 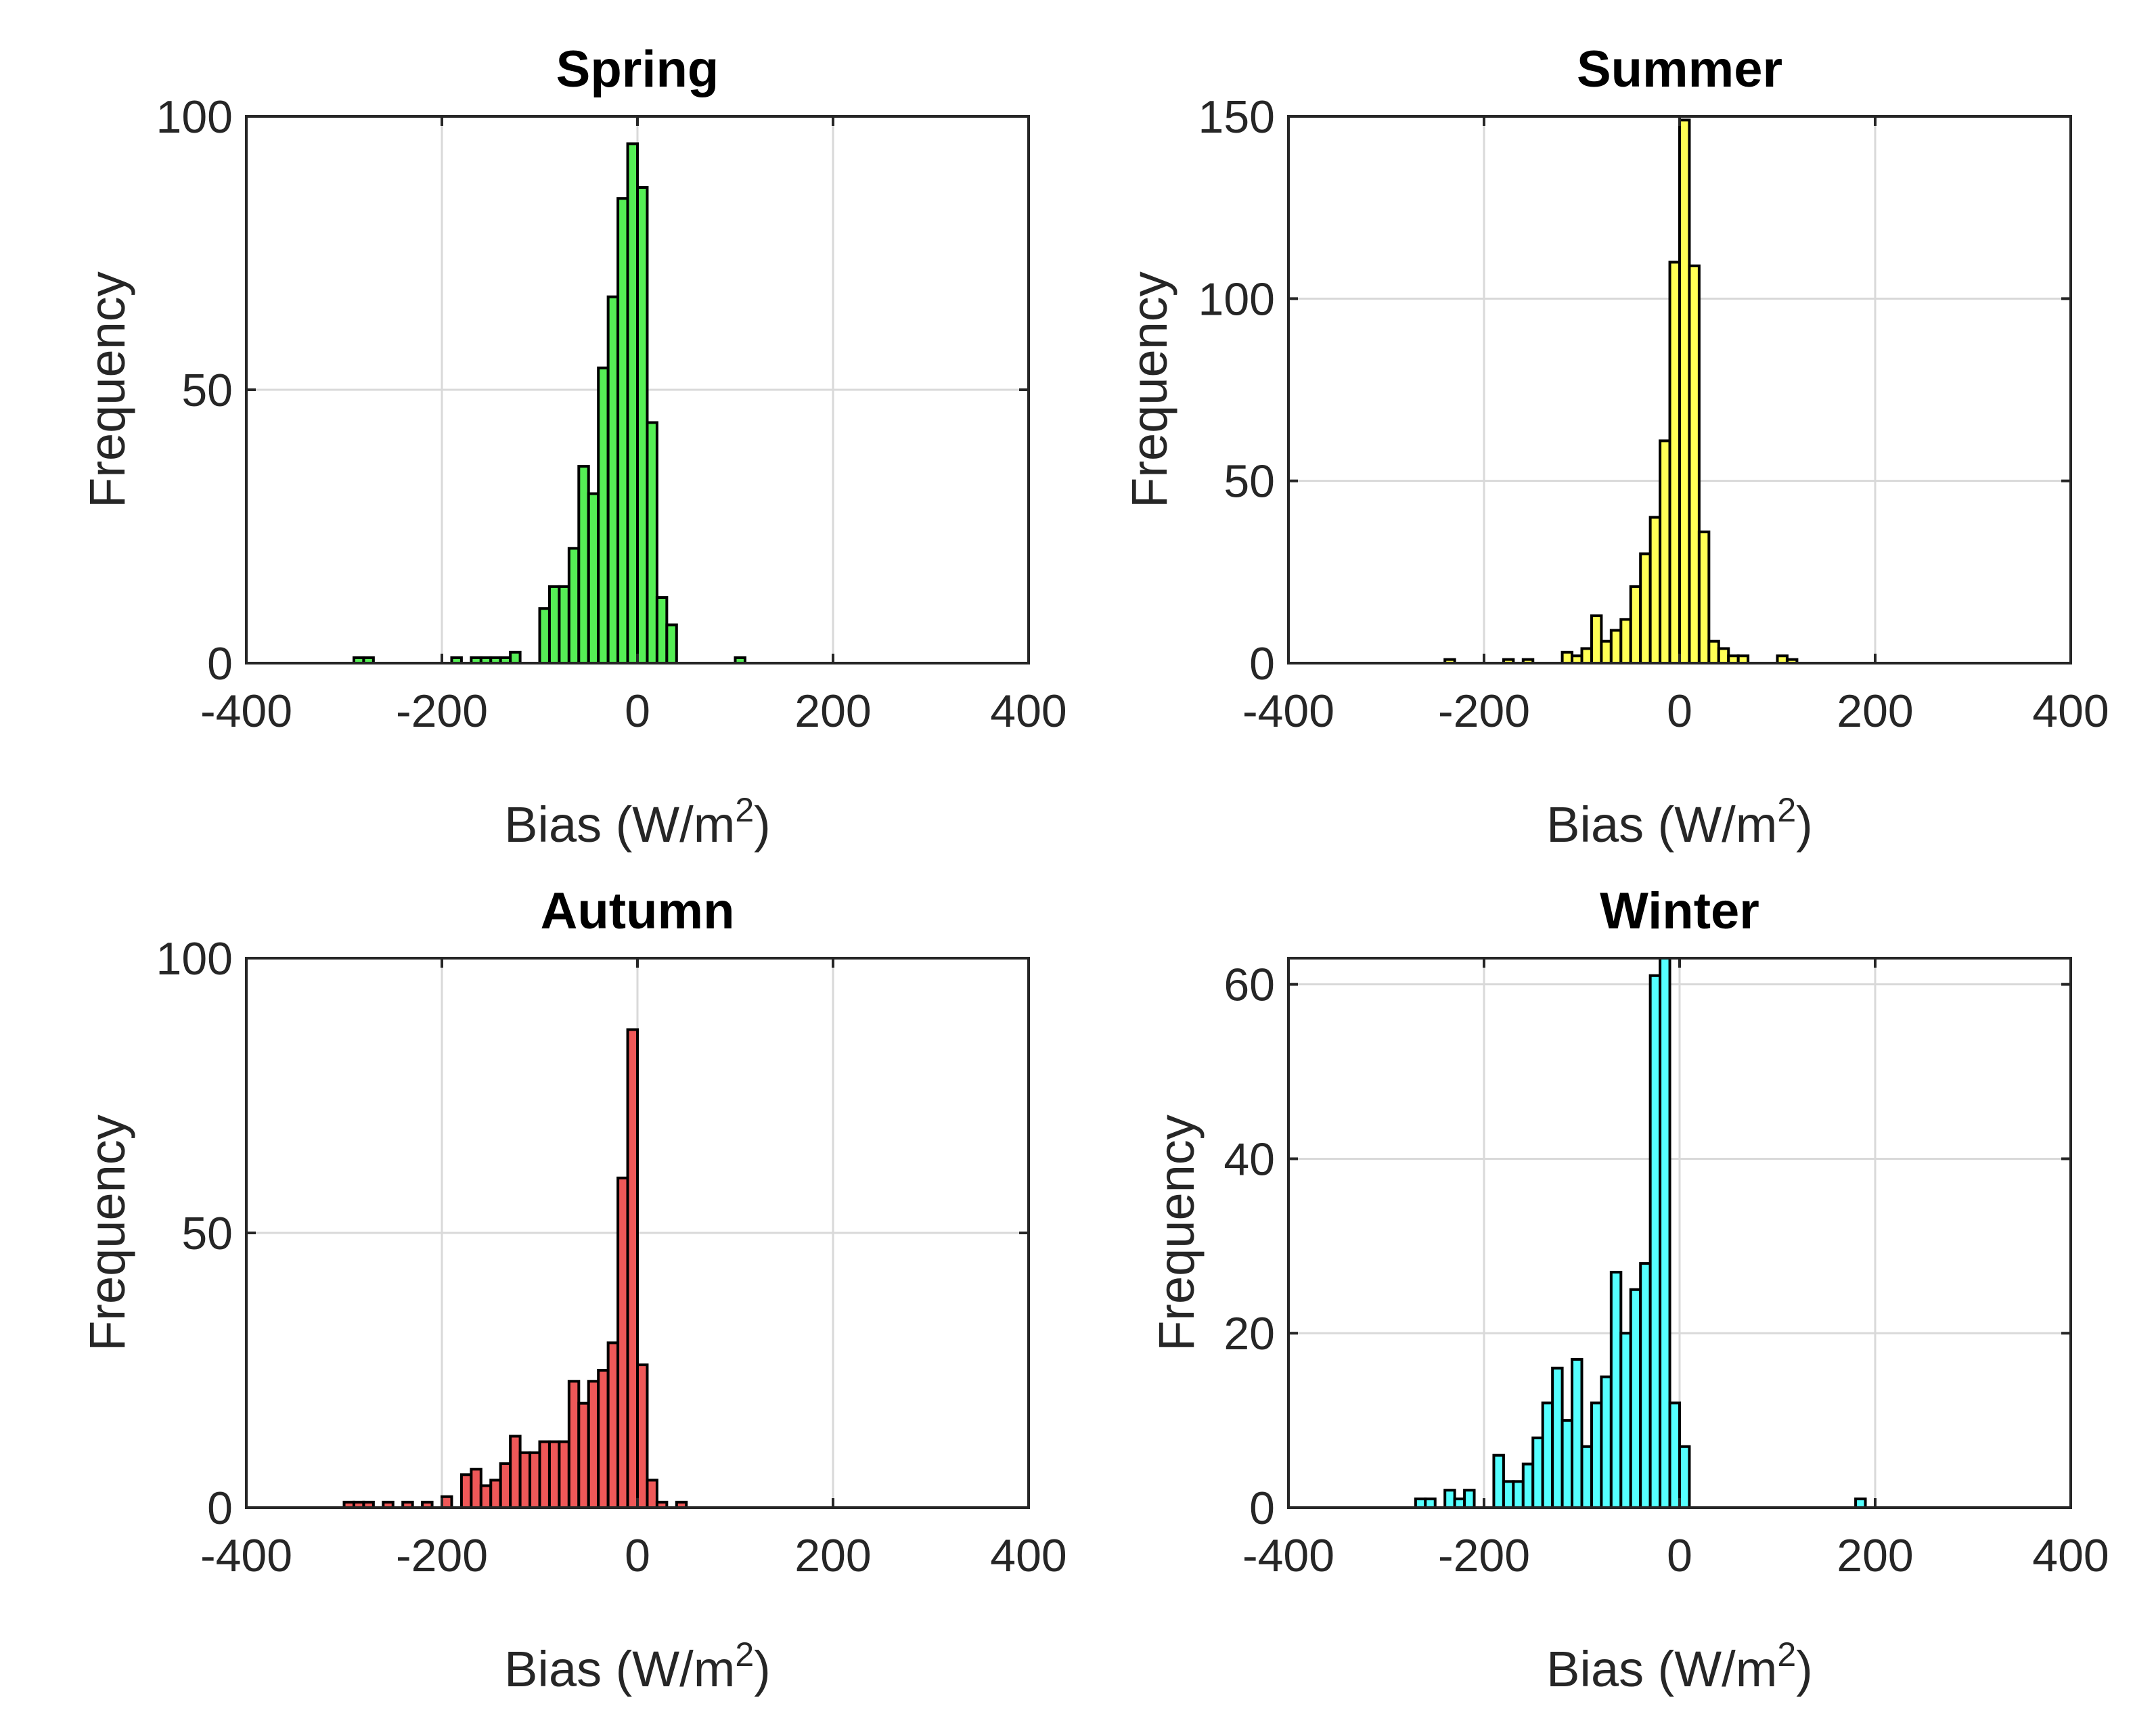 What do you see at coordinates (637, 911) in the screenshot?
I see `chart-title: Autumn` at bounding box center [637, 911].